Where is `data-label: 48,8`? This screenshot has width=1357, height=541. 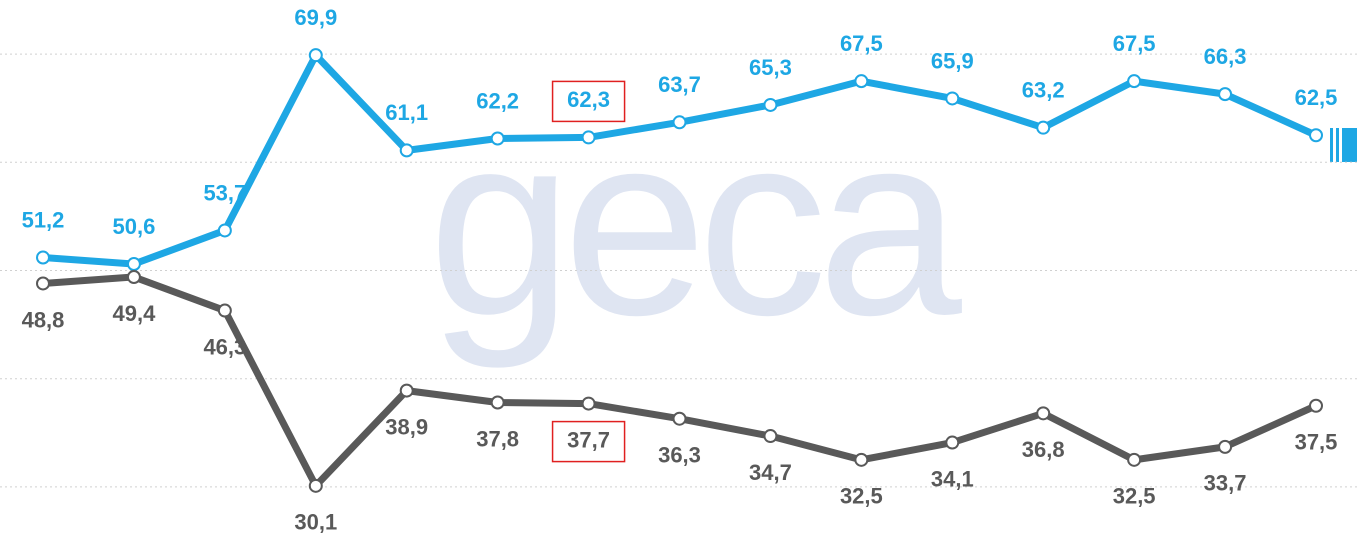
data-label: 48,8 is located at coordinates (43, 319).